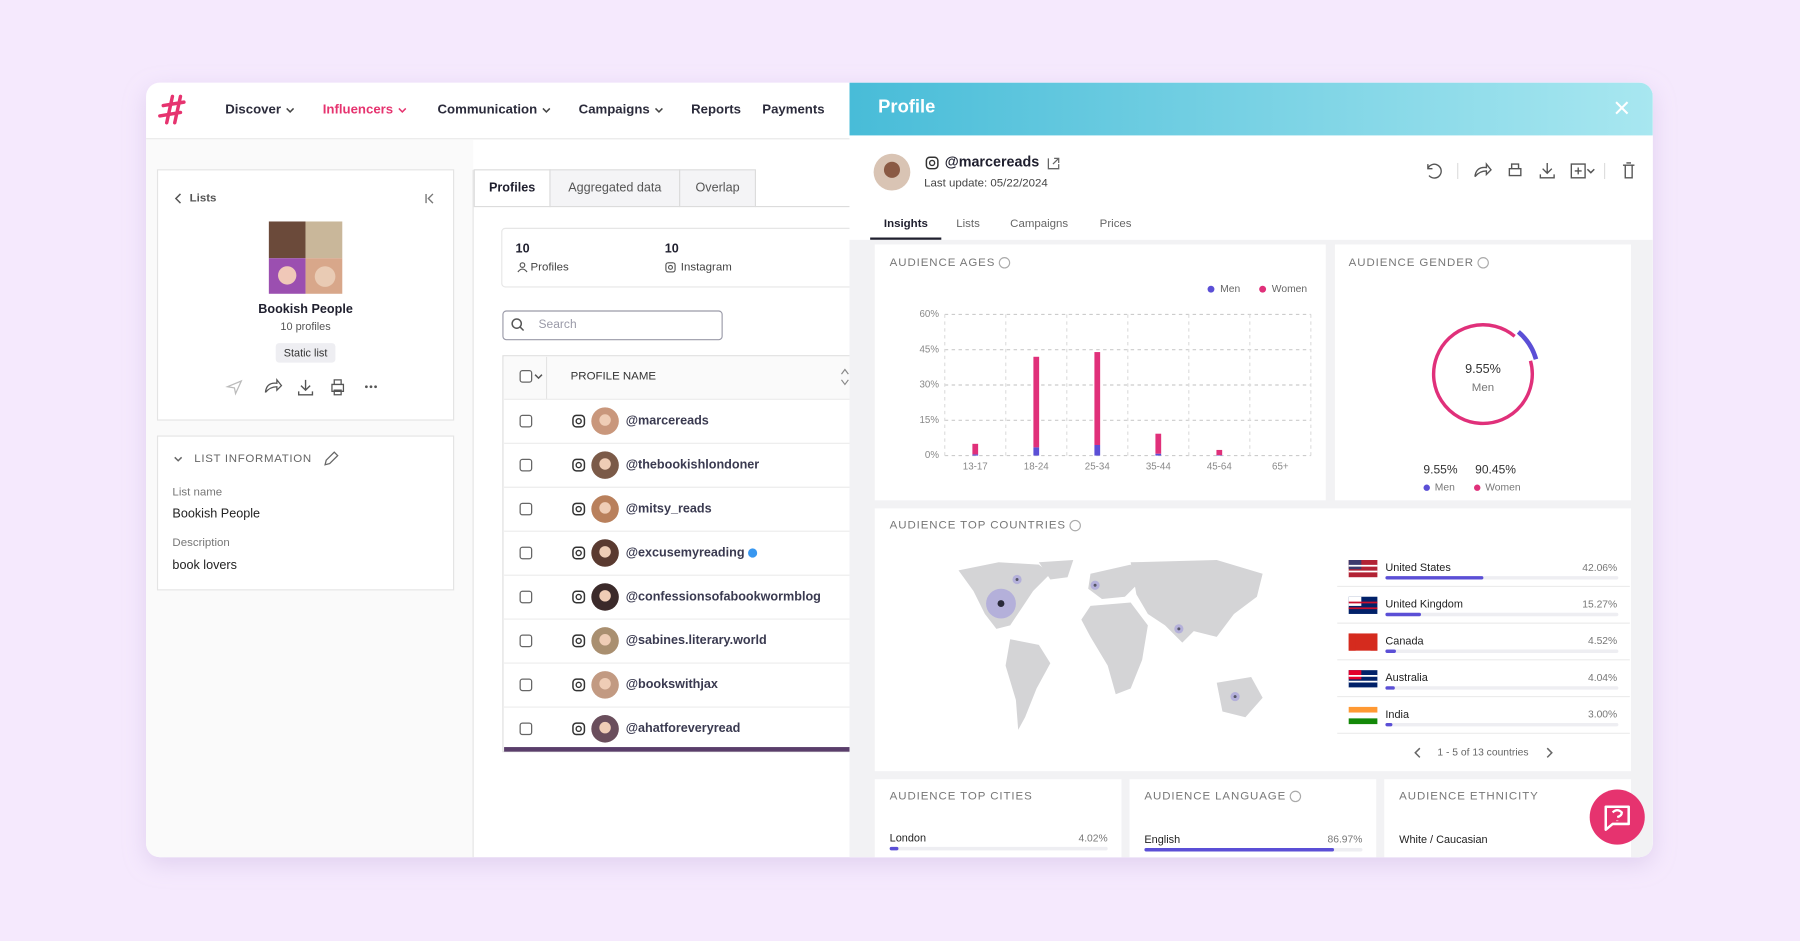  What do you see at coordinates (930, 349) in the screenshot?
I see `y-tick-label: 45%` at bounding box center [930, 349].